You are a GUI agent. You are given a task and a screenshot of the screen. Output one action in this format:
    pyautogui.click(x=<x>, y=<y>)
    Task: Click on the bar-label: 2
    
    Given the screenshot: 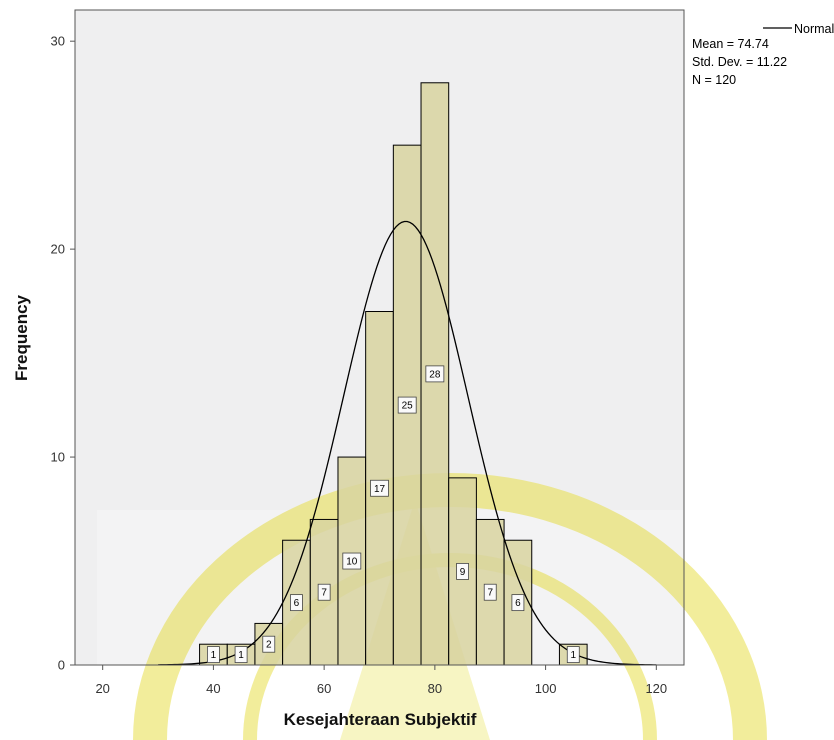 What is the action you would take?
    pyautogui.click(x=269, y=645)
    